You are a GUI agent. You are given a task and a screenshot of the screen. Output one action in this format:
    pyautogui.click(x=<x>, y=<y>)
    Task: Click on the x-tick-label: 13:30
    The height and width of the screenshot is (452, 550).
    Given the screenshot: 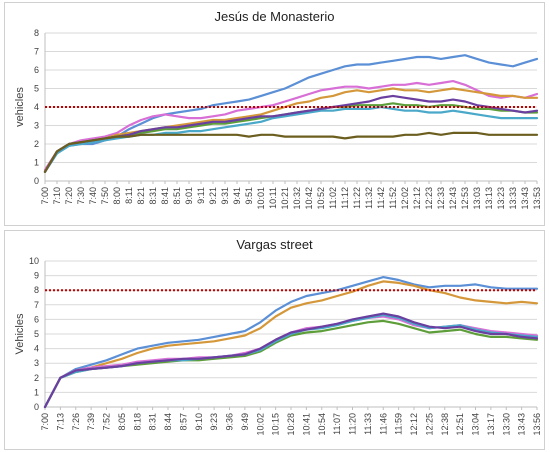 What is the action you would take?
    pyautogui.click(x=506, y=424)
    